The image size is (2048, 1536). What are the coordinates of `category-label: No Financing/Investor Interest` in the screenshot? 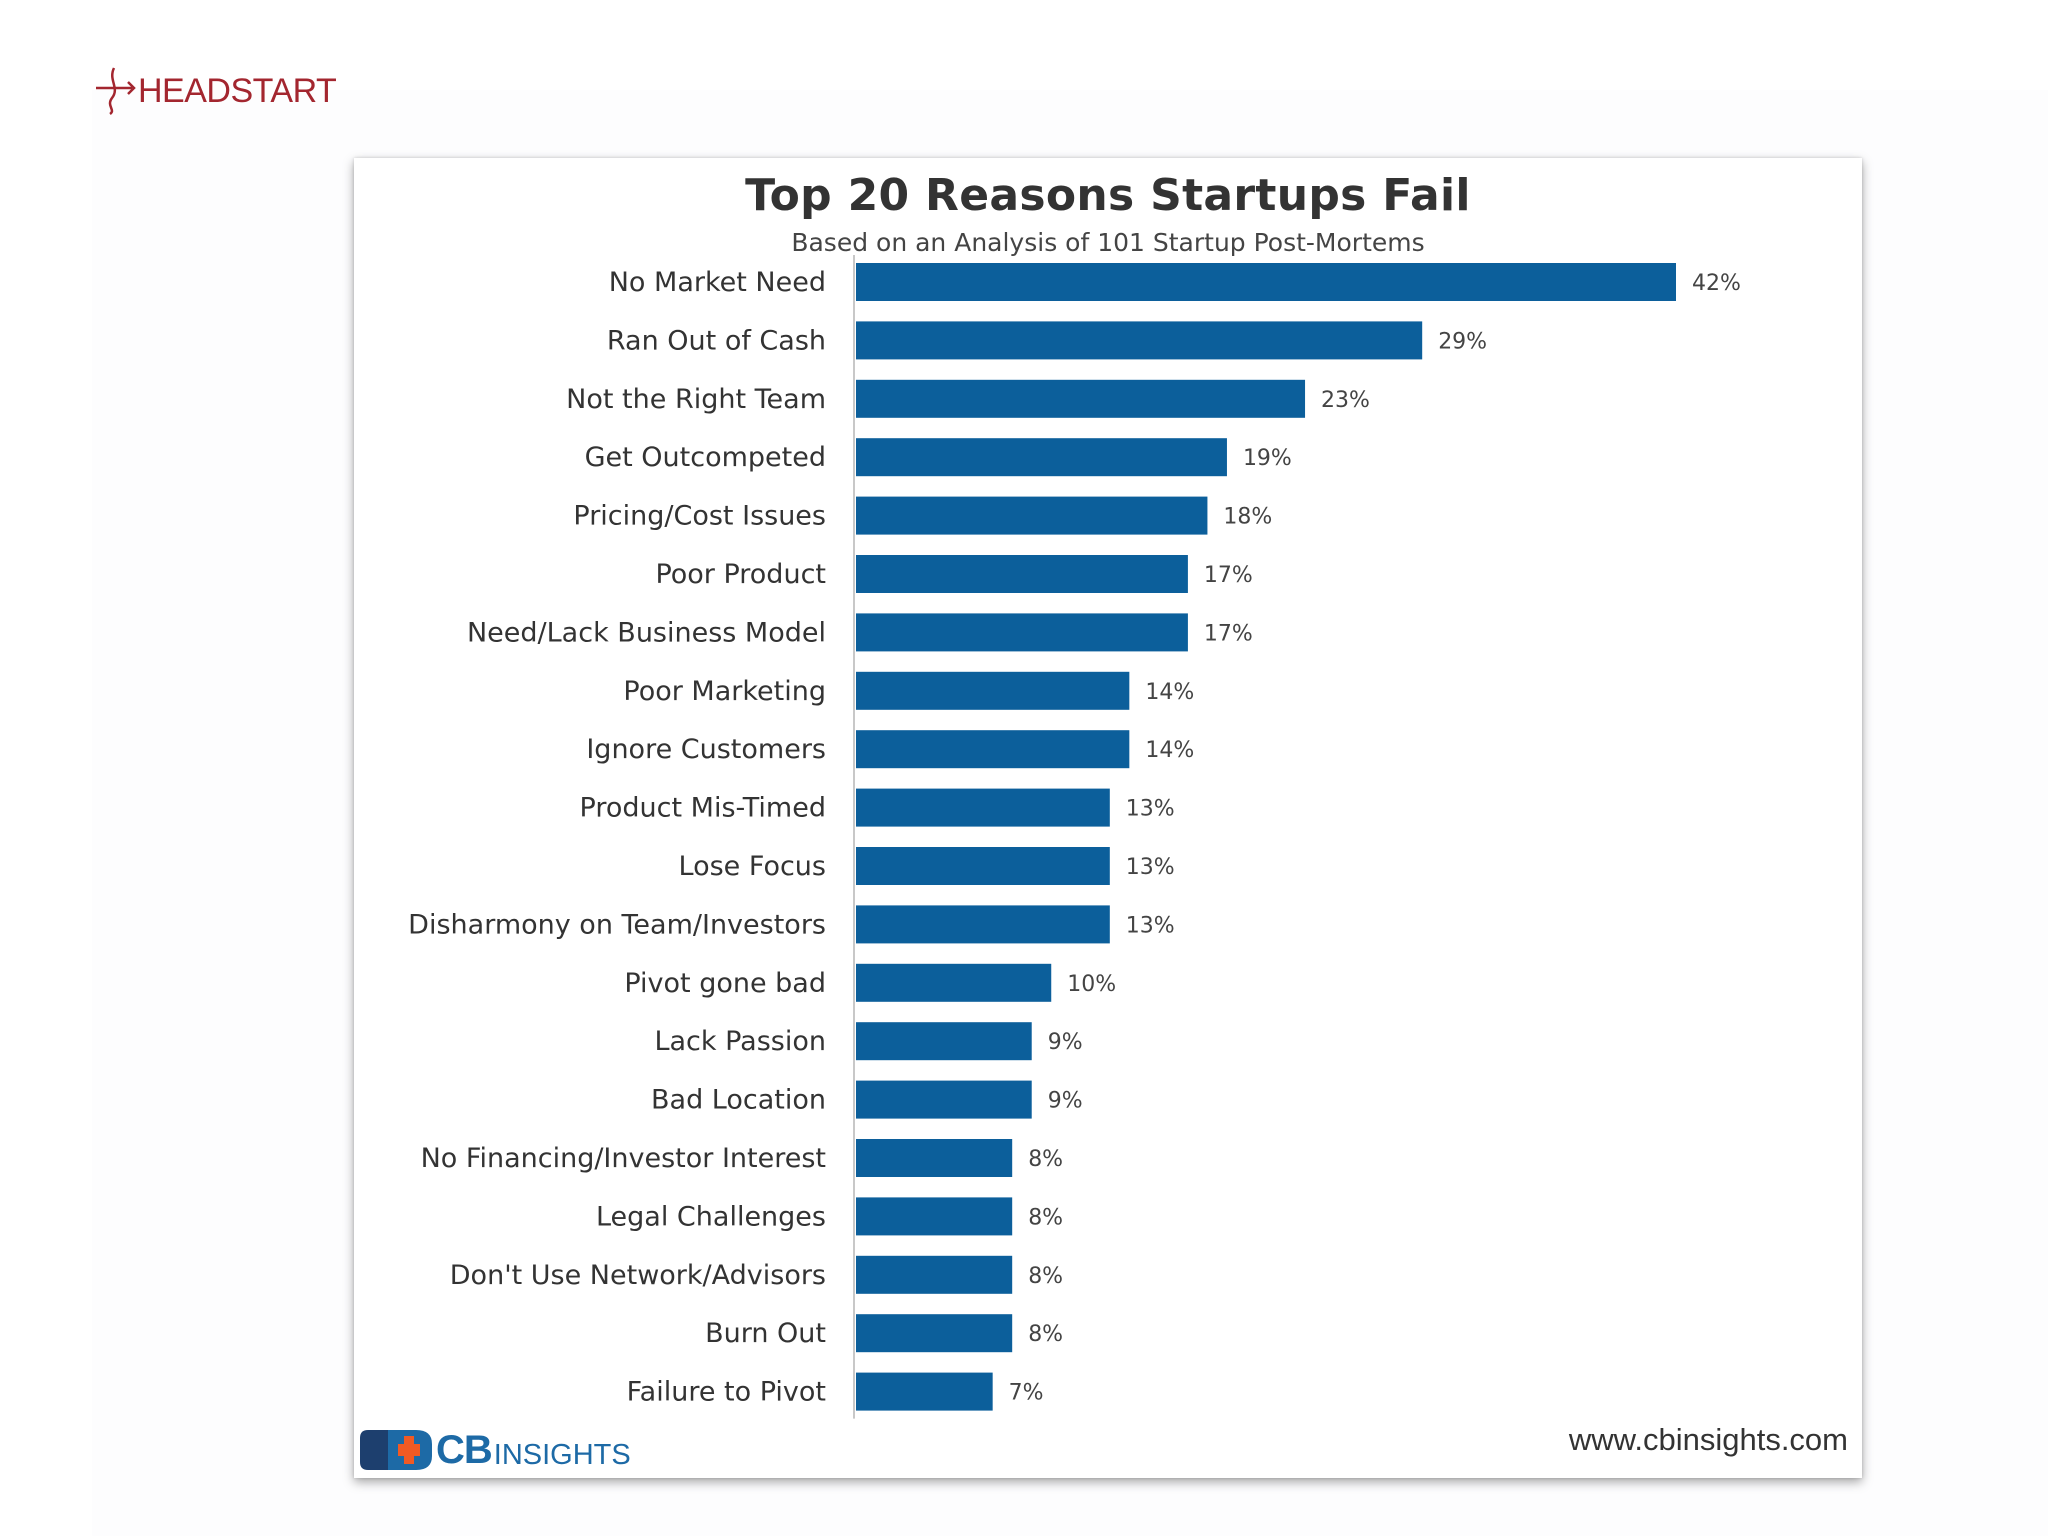 It's located at (623, 1158).